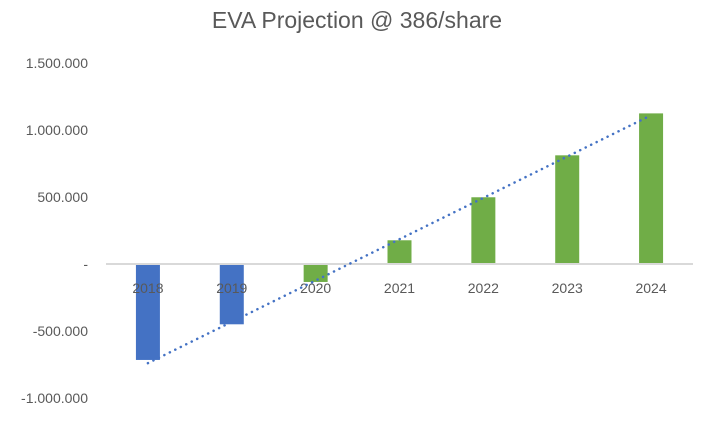 Image resolution: width=717 pixels, height=421 pixels. What do you see at coordinates (85, 264) in the screenshot?
I see `y-tick-label: -` at bounding box center [85, 264].